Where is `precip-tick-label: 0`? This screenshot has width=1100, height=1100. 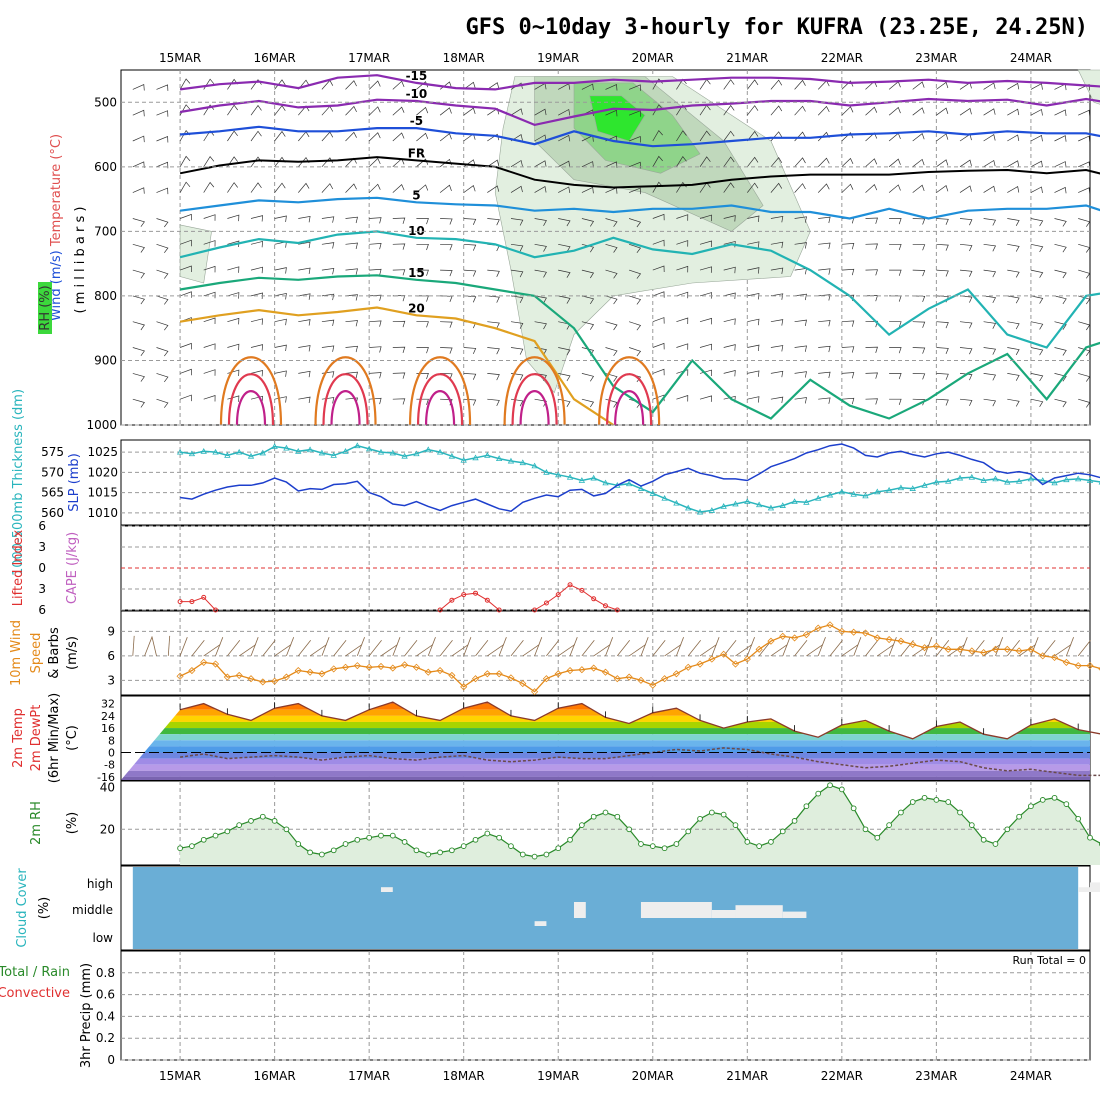
precip-tick-label: 0 is located at coordinates (111, 1060).